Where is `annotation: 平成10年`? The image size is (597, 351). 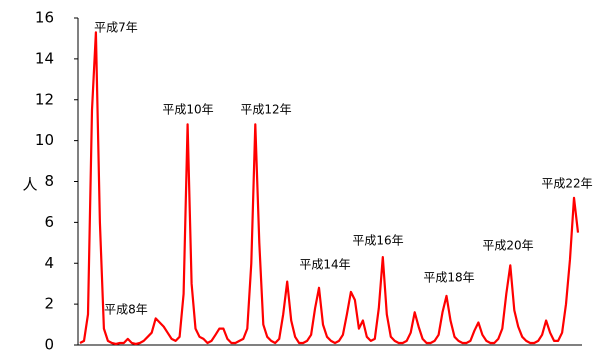
annotation: 平成10年 is located at coordinates (187, 110).